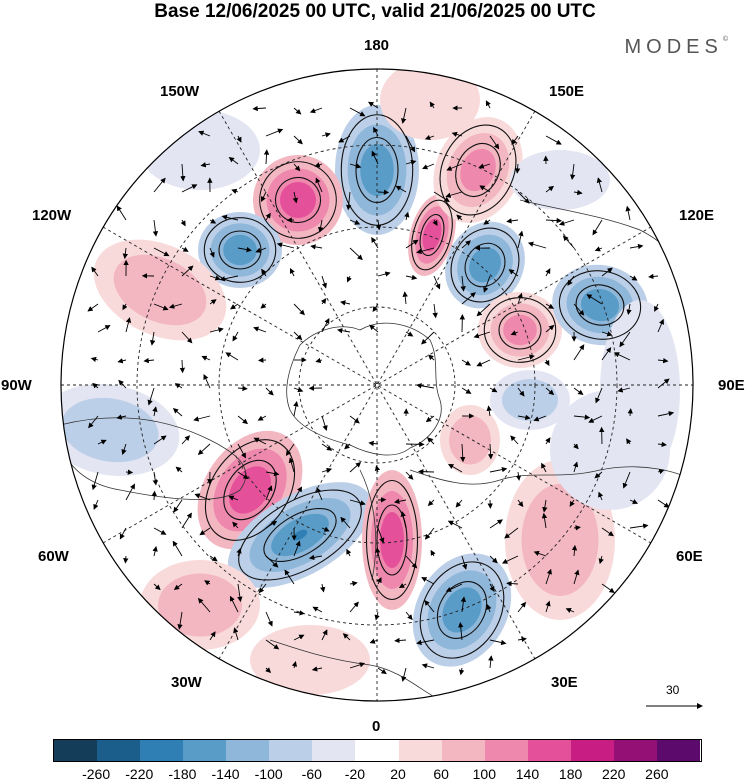 This screenshot has height=783, width=750. Describe the element at coordinates (441, 774) in the screenshot. I see `colorbar-tick-label: 60` at that location.